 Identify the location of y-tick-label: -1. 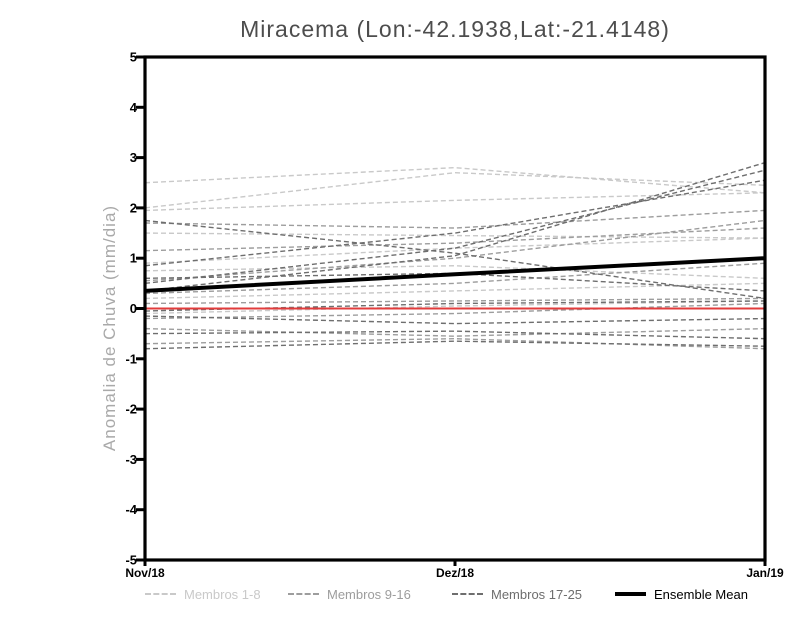
(131, 358).